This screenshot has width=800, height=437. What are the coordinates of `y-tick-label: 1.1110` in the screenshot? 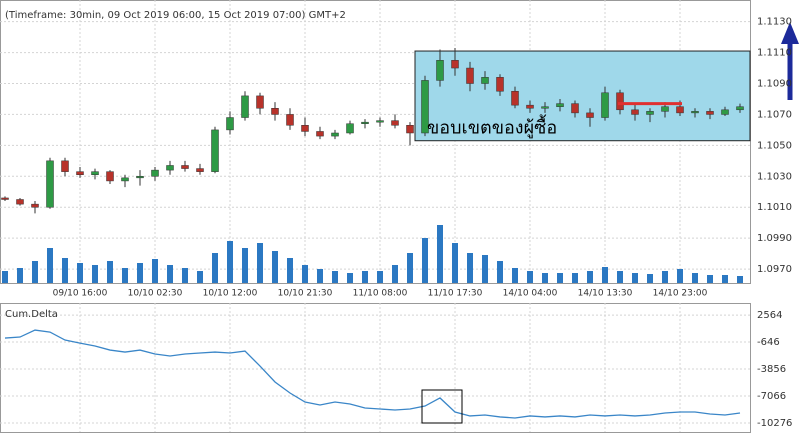 It's located at (774, 53).